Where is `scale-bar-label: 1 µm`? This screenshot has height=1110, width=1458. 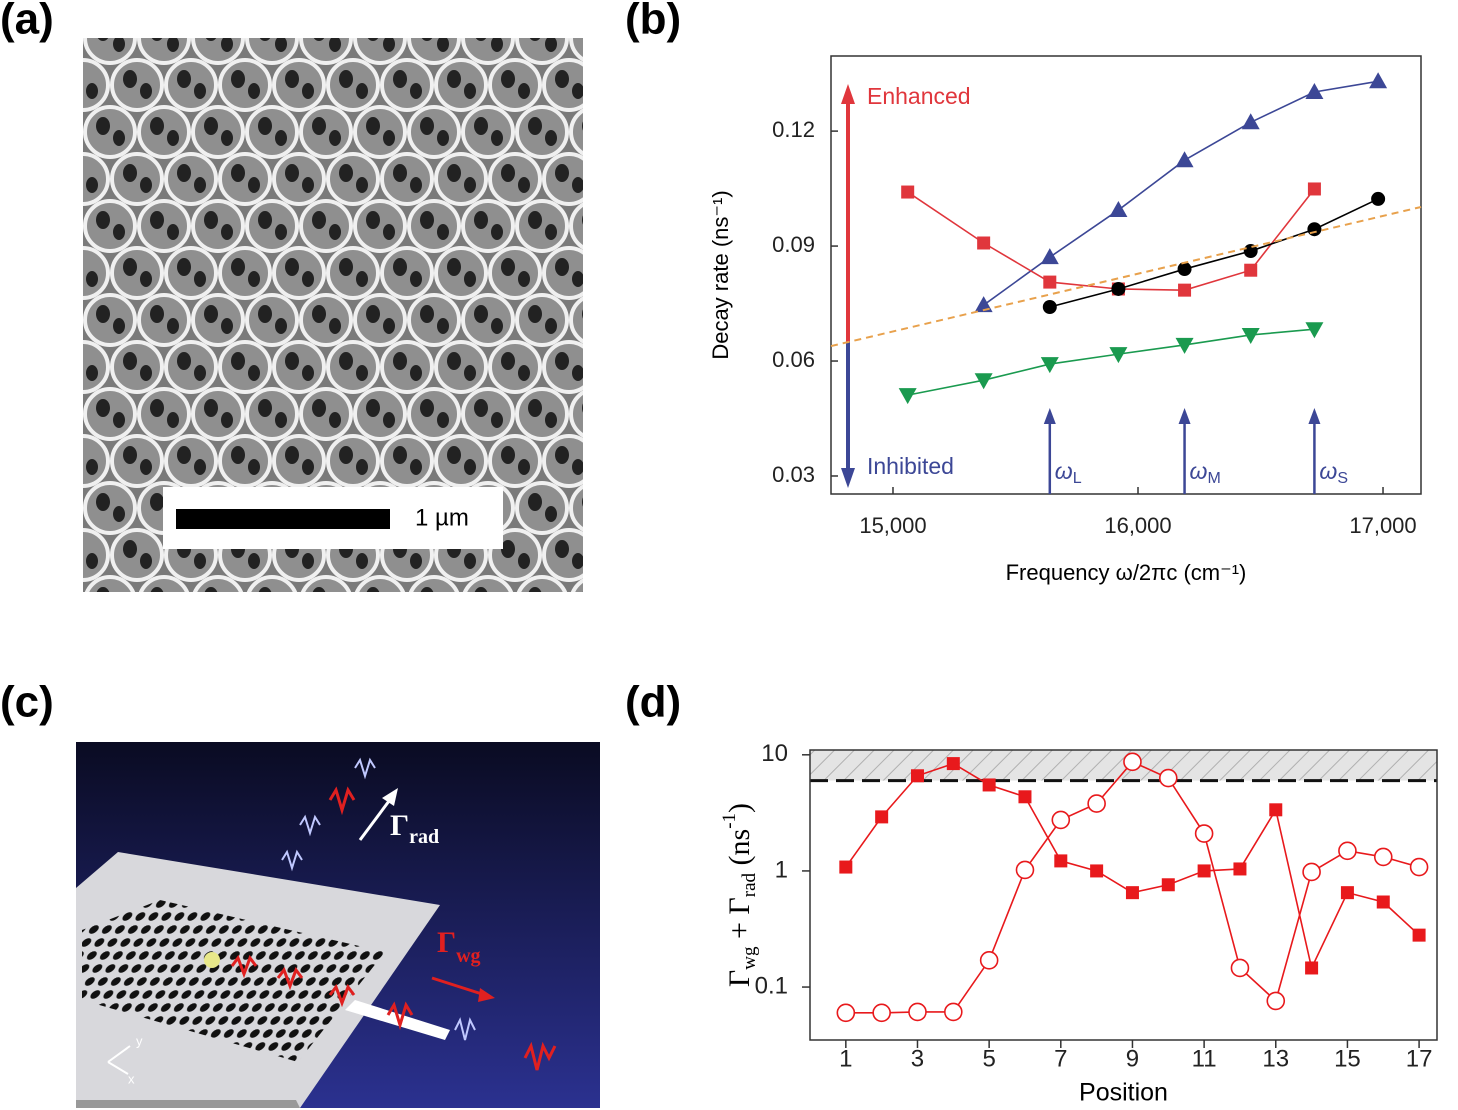 scale-bar-label: 1 µm is located at coordinates (442, 517).